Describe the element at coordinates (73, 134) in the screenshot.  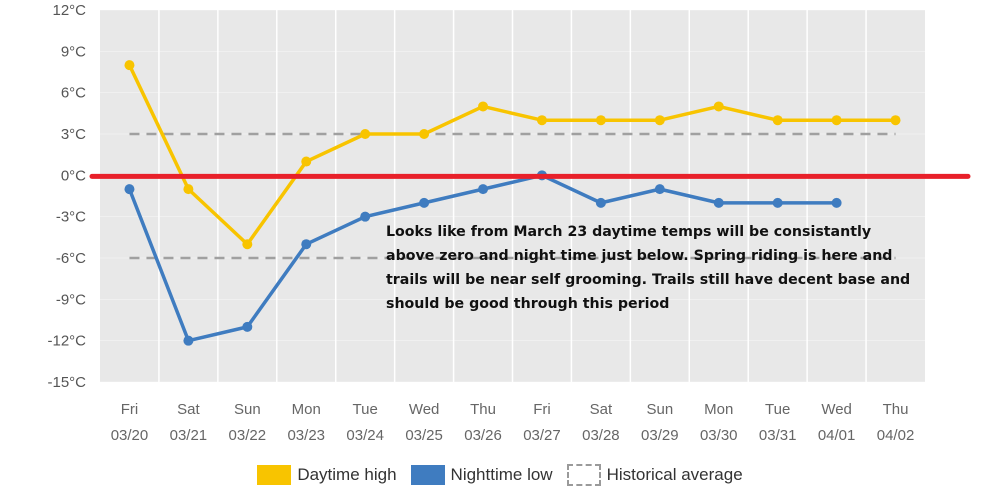
I see `y-tick-label: 3°C` at that location.